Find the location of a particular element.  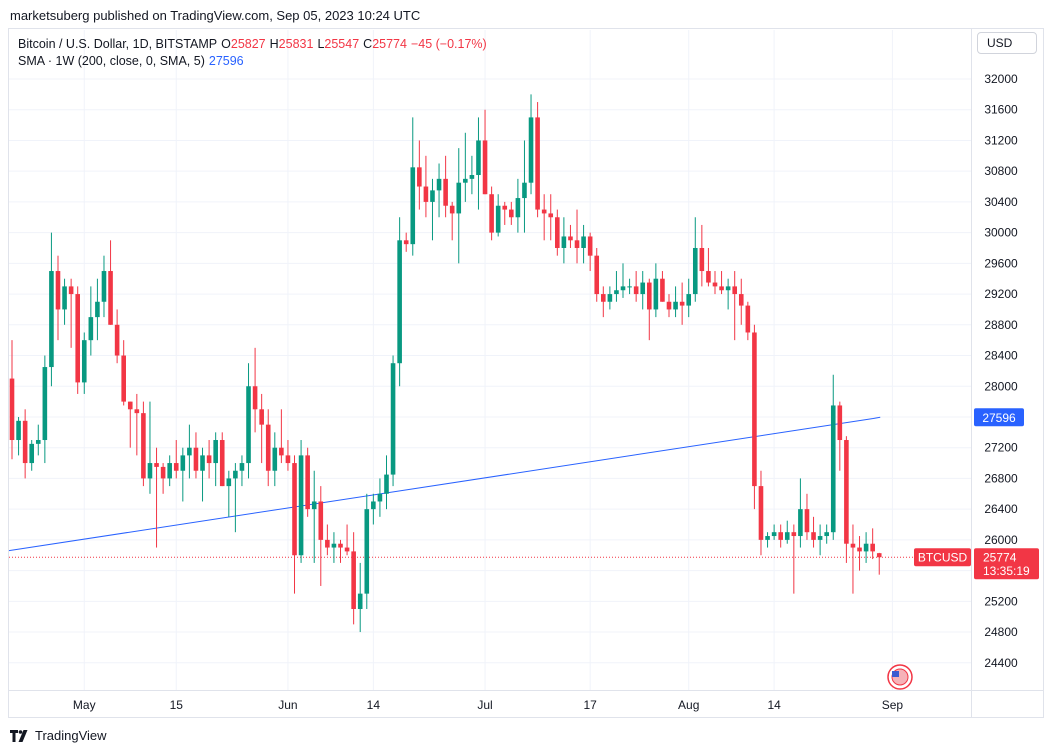

legend-sma-row: SMA · 1W (200, close, 0, SMA, 5) 27596 is located at coordinates (254, 61).